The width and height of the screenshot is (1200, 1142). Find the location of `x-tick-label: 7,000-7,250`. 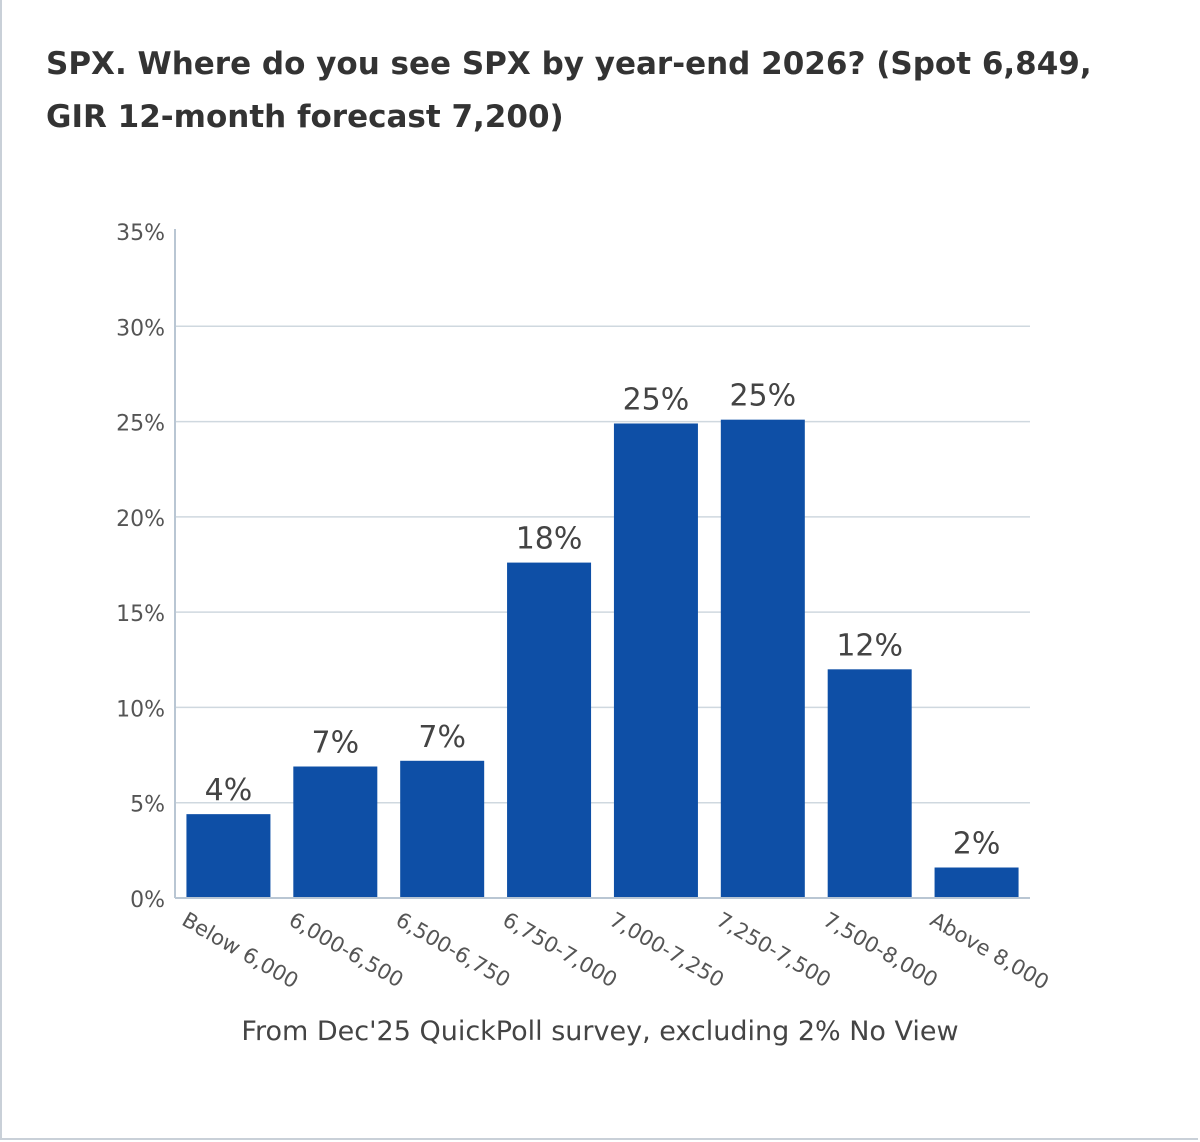

x-tick-label: 7,000-7,250 is located at coordinates (666, 950).